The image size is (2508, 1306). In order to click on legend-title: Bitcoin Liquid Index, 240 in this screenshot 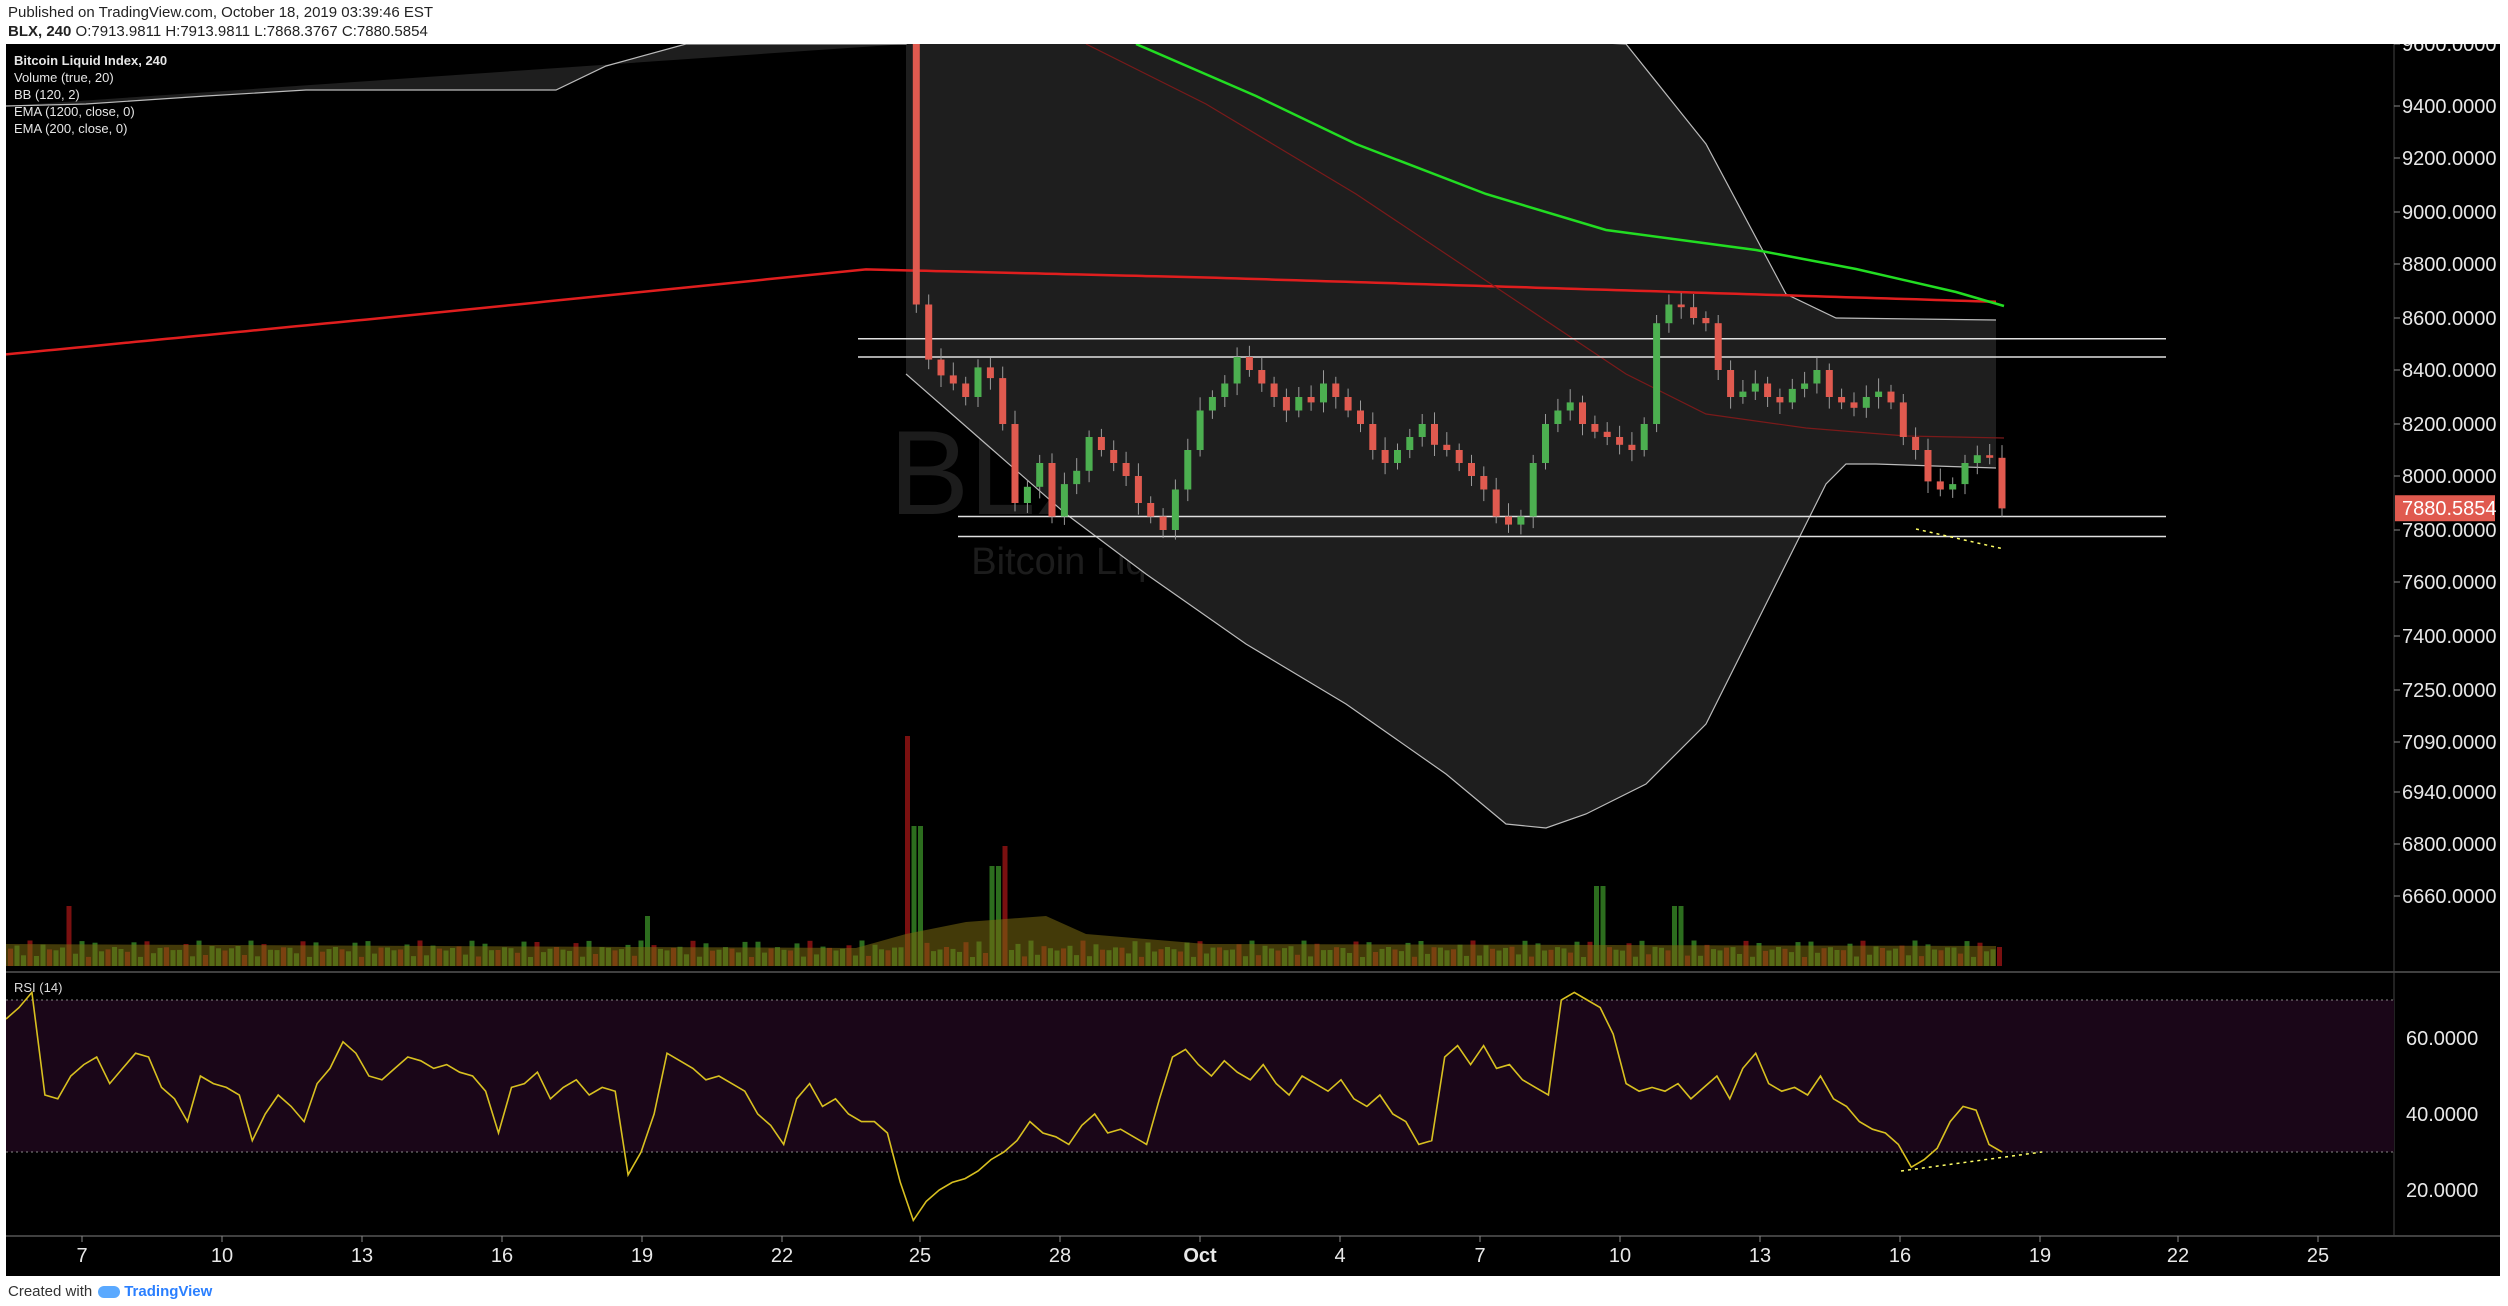, I will do `click(91, 60)`.